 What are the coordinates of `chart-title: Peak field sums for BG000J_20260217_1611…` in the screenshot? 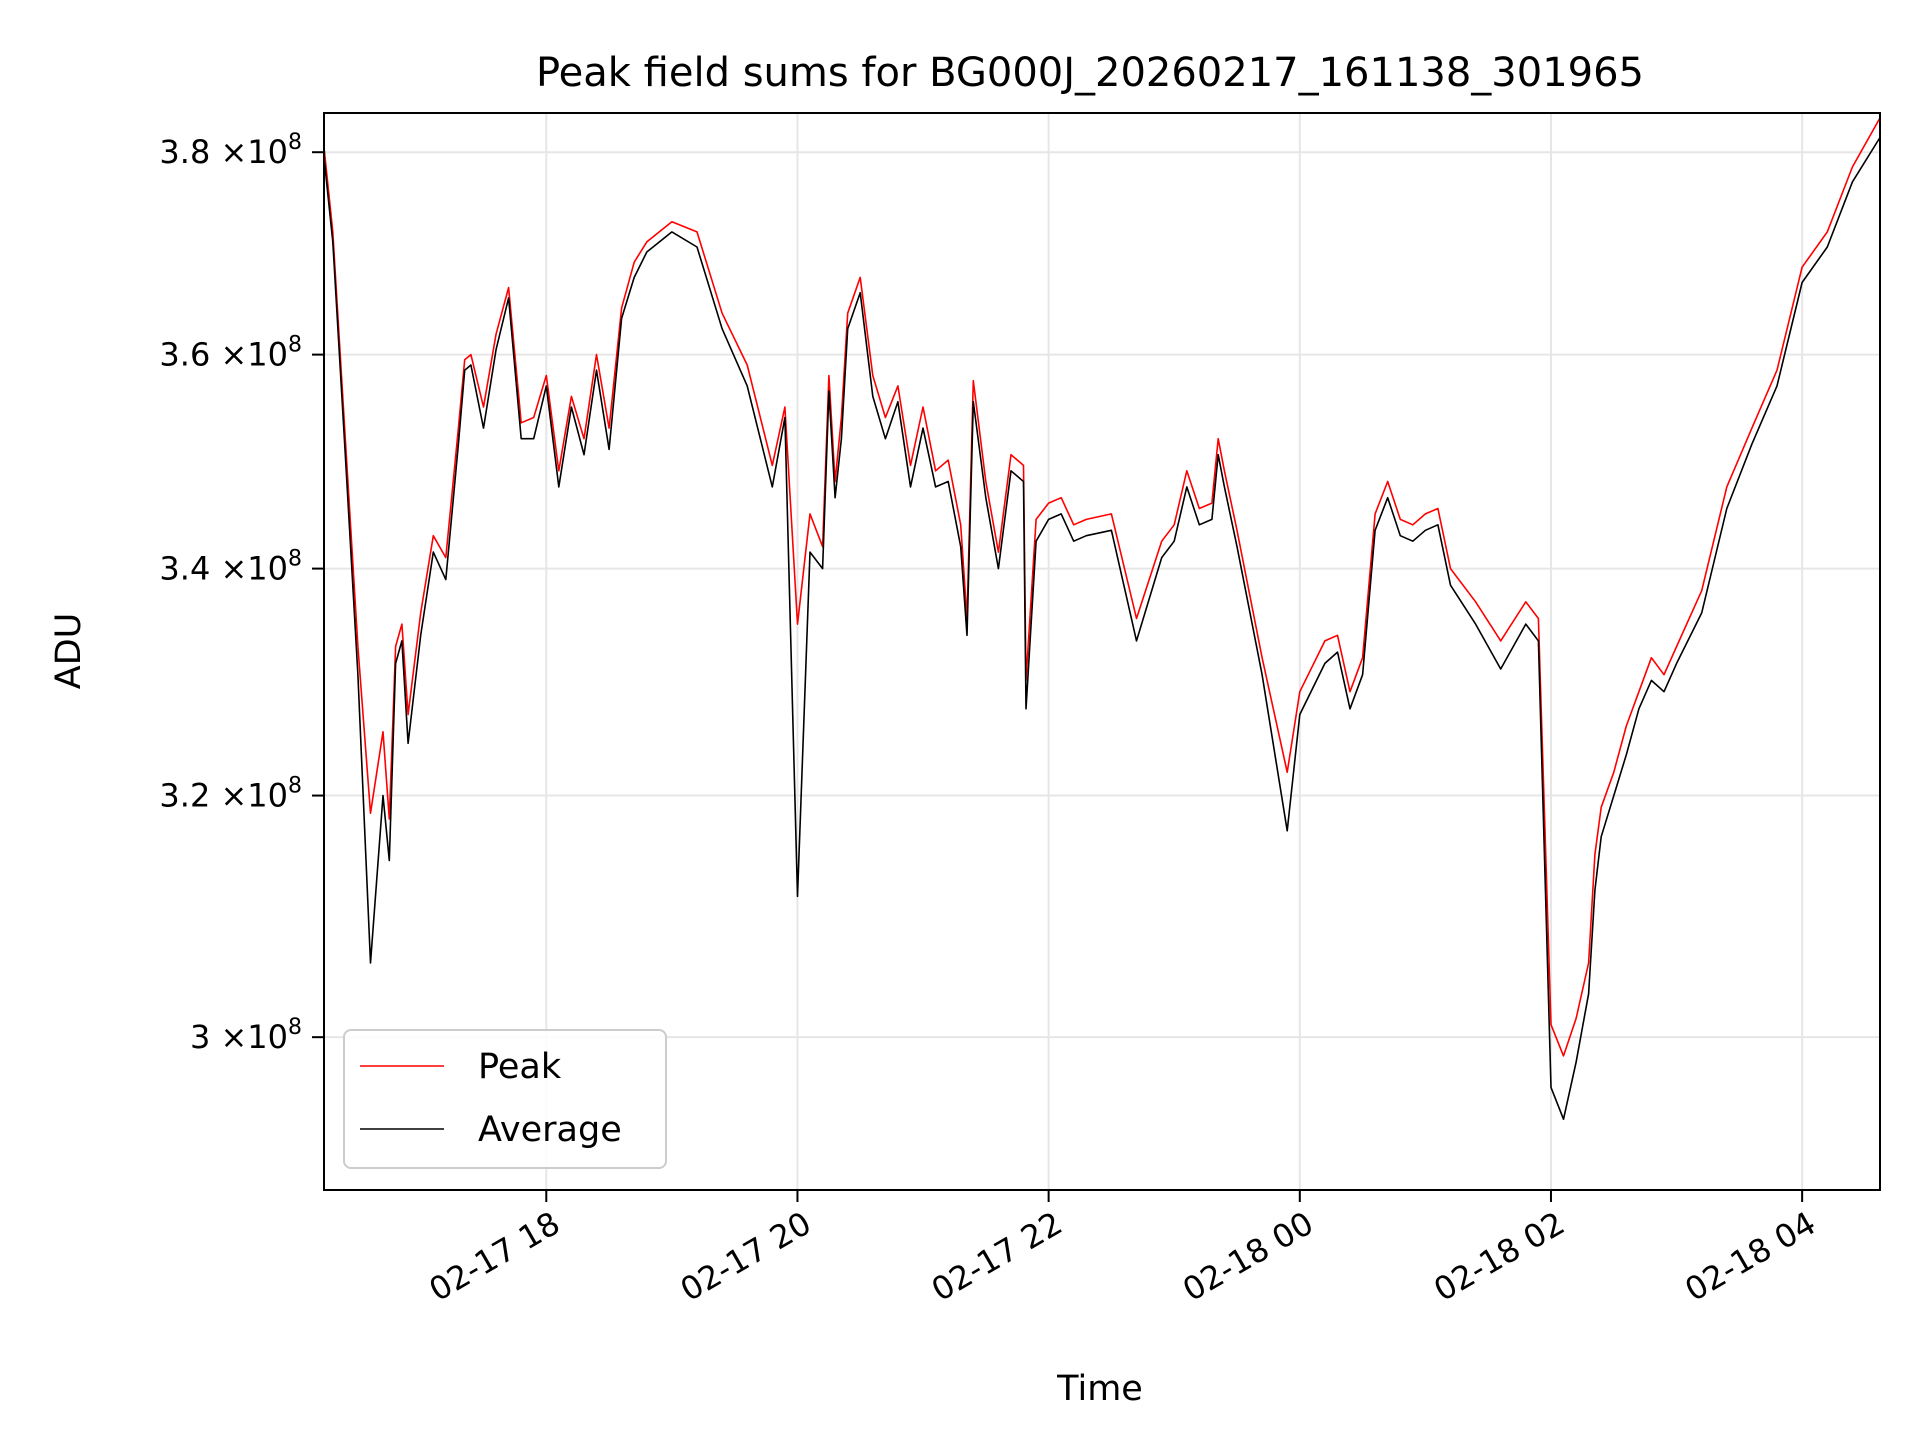 It's located at (1090, 73).